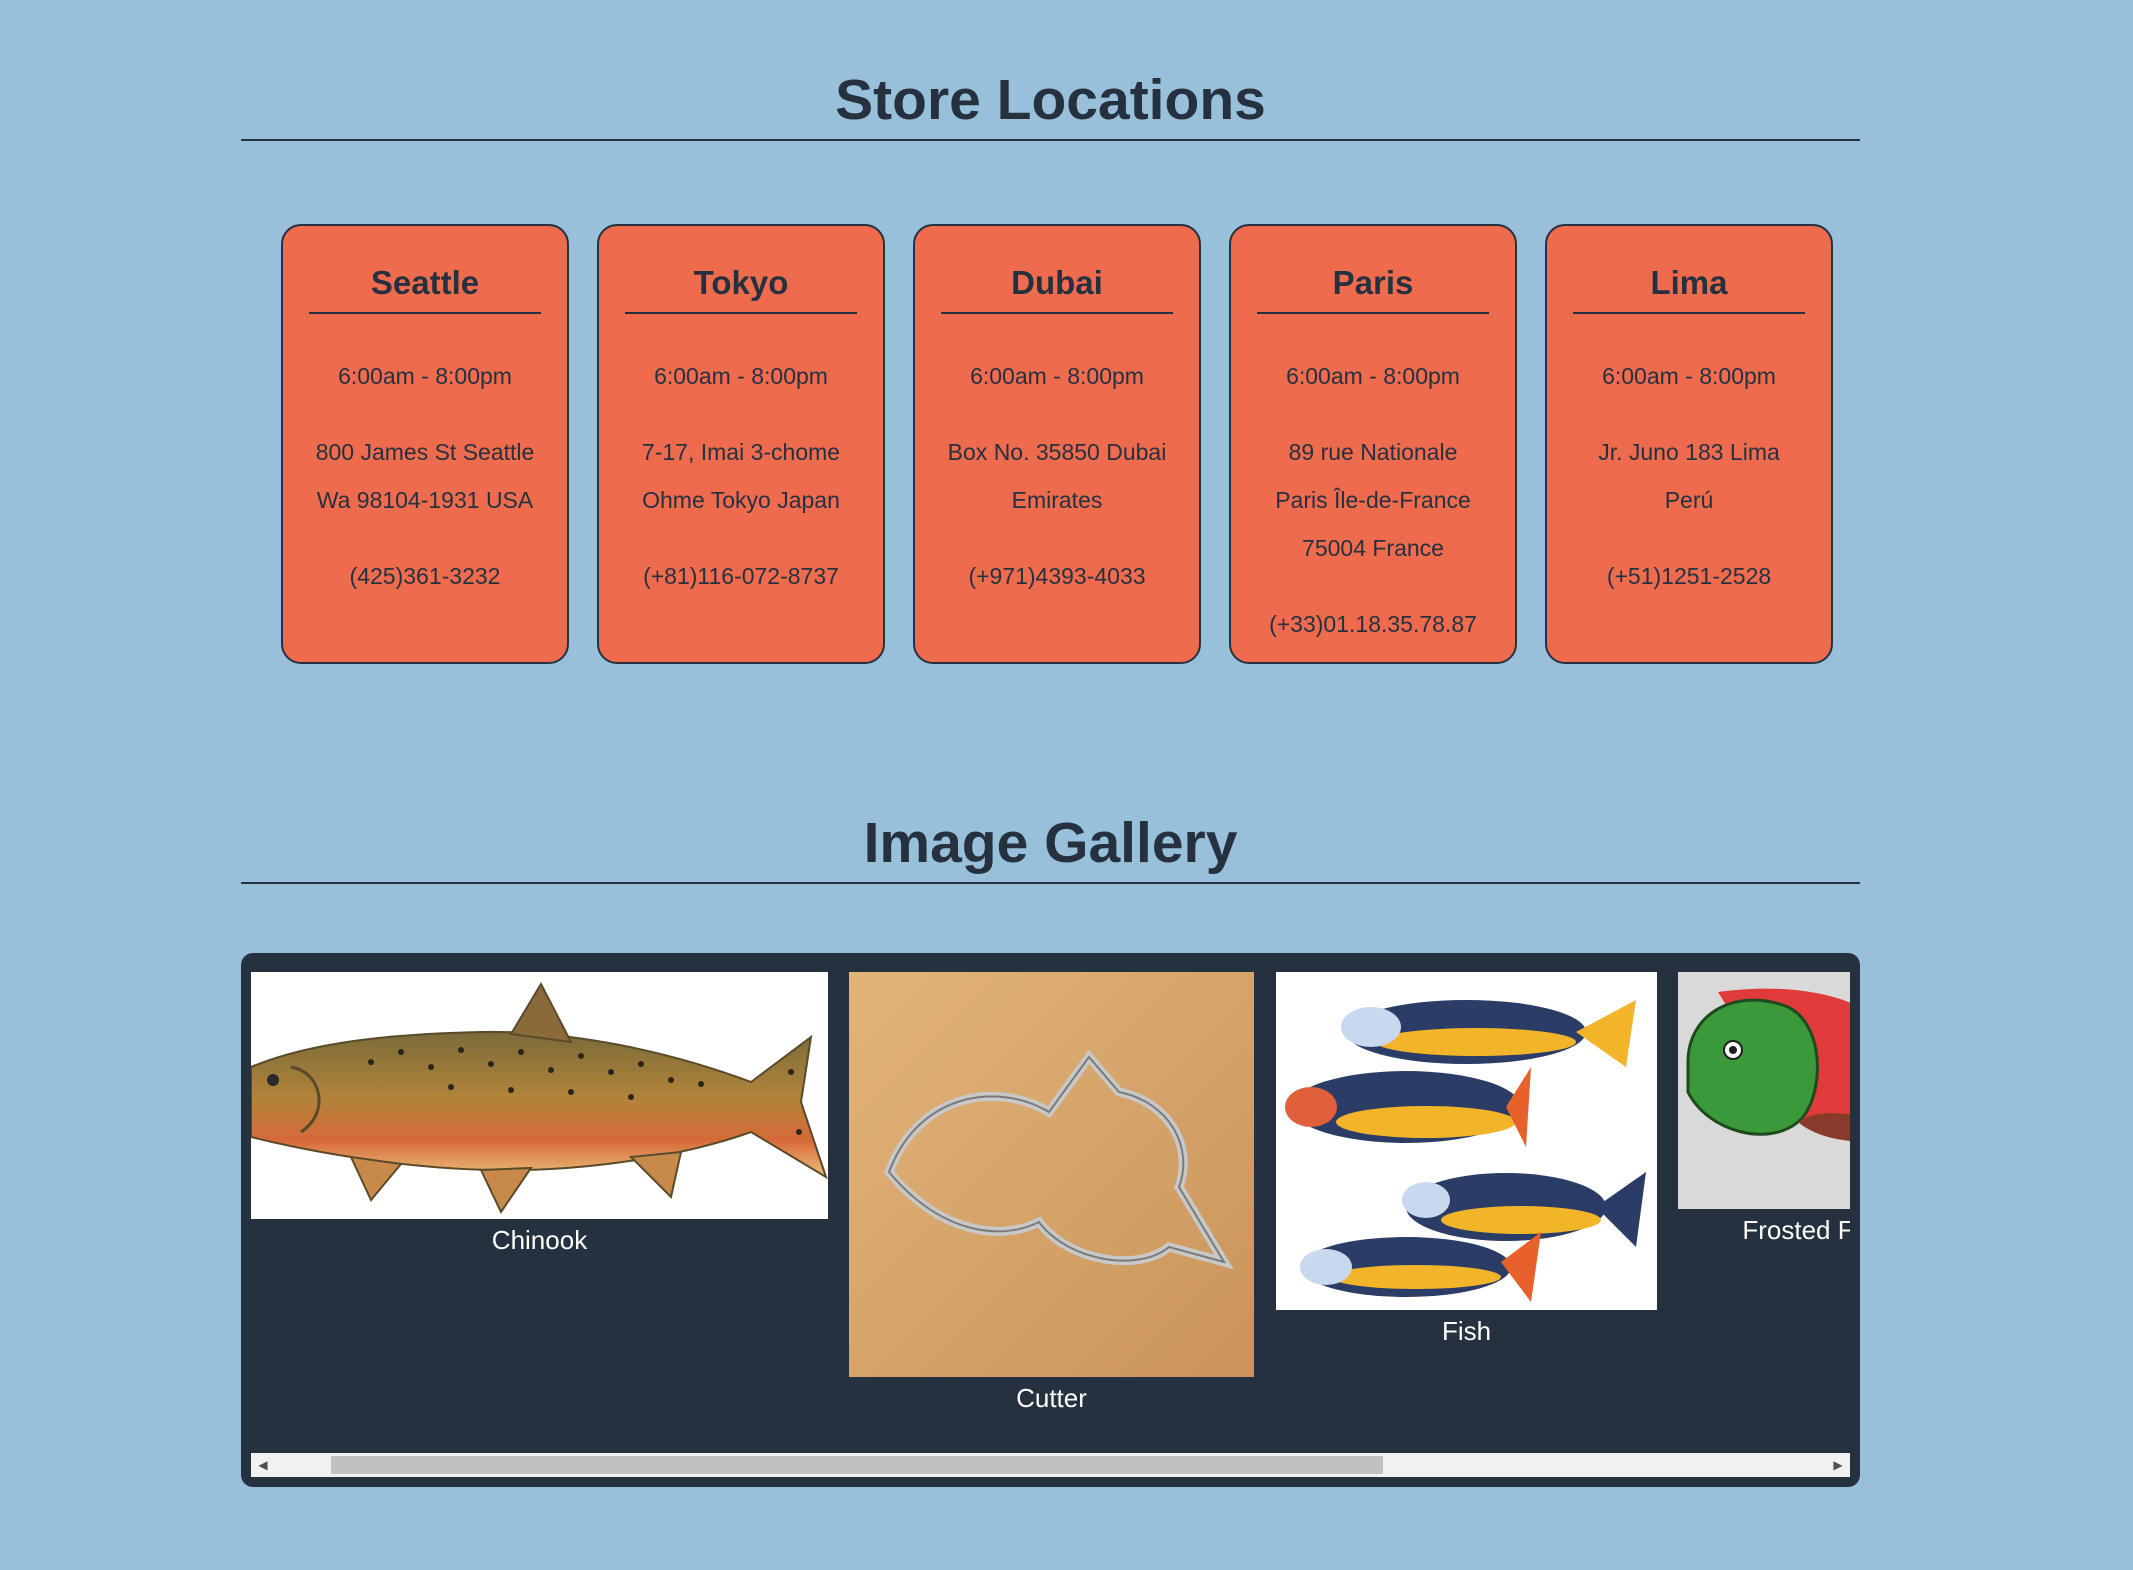 The height and width of the screenshot is (1570, 2133). Describe the element at coordinates (425, 576) in the screenshot. I see `store-phone: (425)361-3232` at that location.